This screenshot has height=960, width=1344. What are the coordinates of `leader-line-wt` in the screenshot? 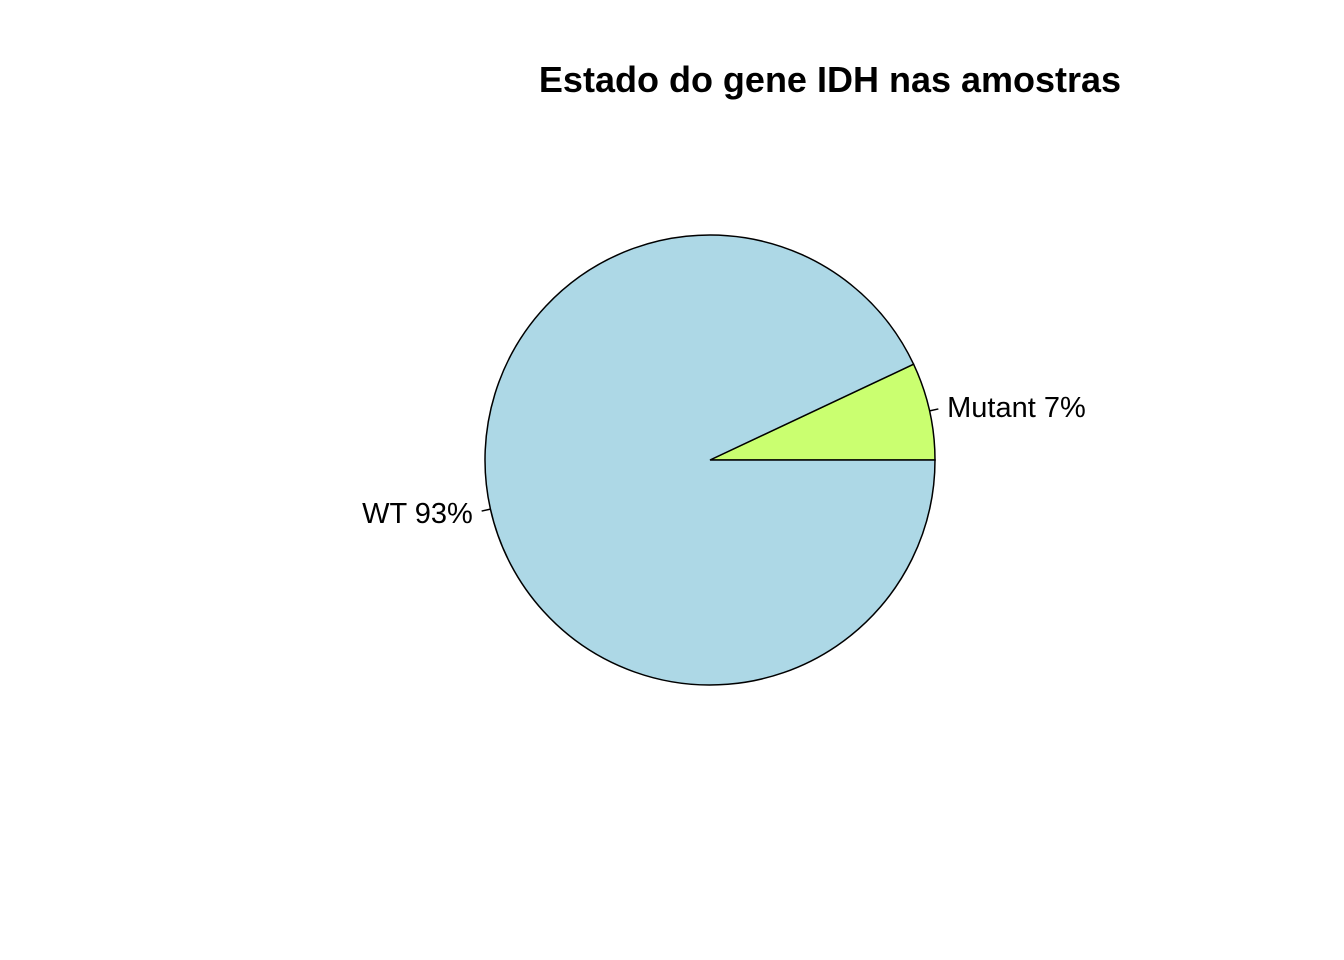 It's located at (486, 510).